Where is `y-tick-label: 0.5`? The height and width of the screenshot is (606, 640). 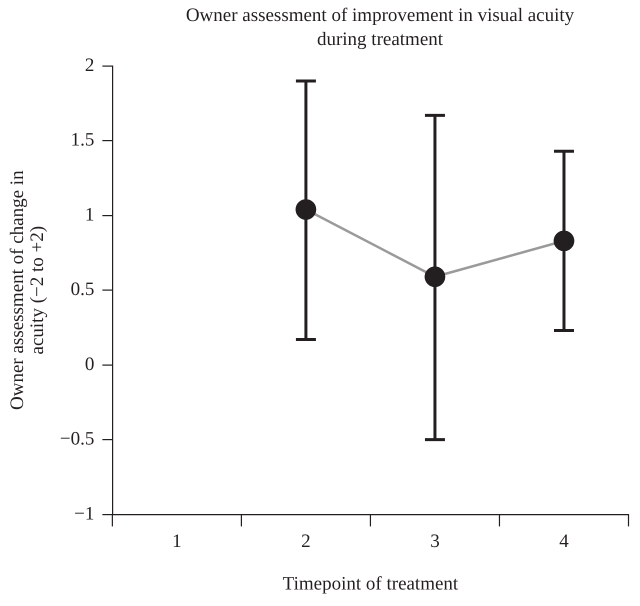 y-tick-label: 0.5 is located at coordinates (82, 289).